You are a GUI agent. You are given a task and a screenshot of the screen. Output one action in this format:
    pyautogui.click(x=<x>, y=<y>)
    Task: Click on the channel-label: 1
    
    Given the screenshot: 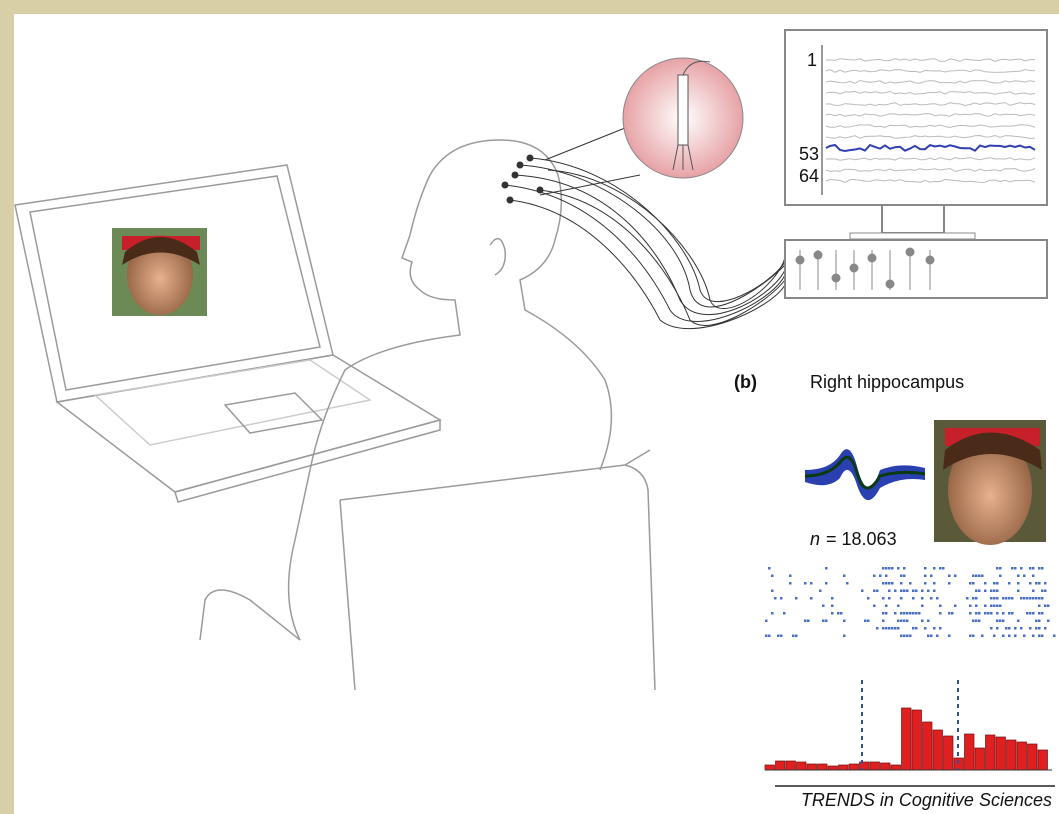 What is the action you would take?
    pyautogui.click(x=812, y=60)
    